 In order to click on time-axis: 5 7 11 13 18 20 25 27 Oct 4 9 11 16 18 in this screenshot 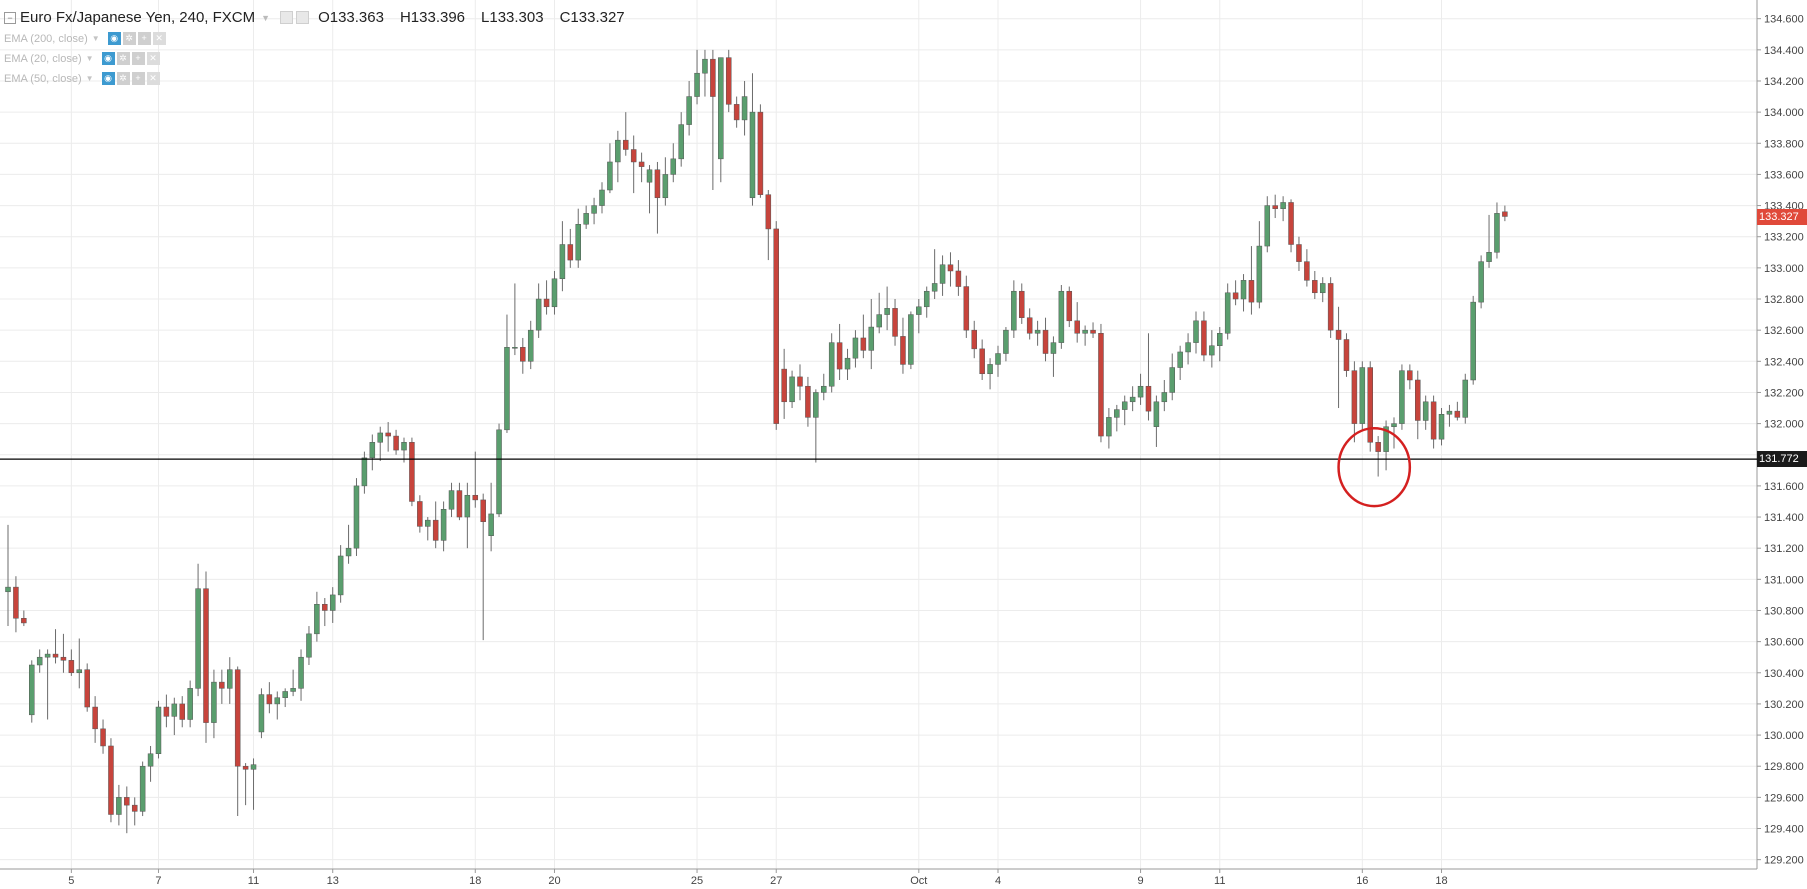, I will do `click(757, 881)`.